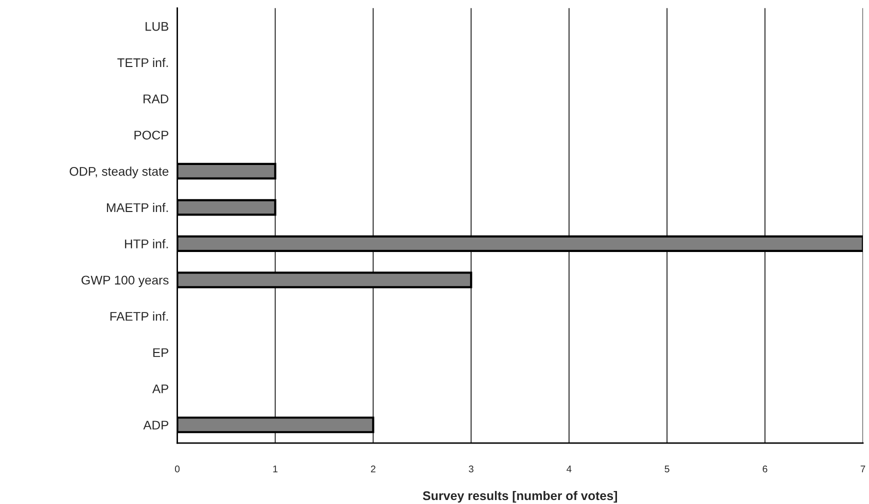 Image resolution: width=869 pixels, height=504 pixels. Describe the element at coordinates (667, 469) in the screenshot. I see `x-tick-label: 5` at that location.